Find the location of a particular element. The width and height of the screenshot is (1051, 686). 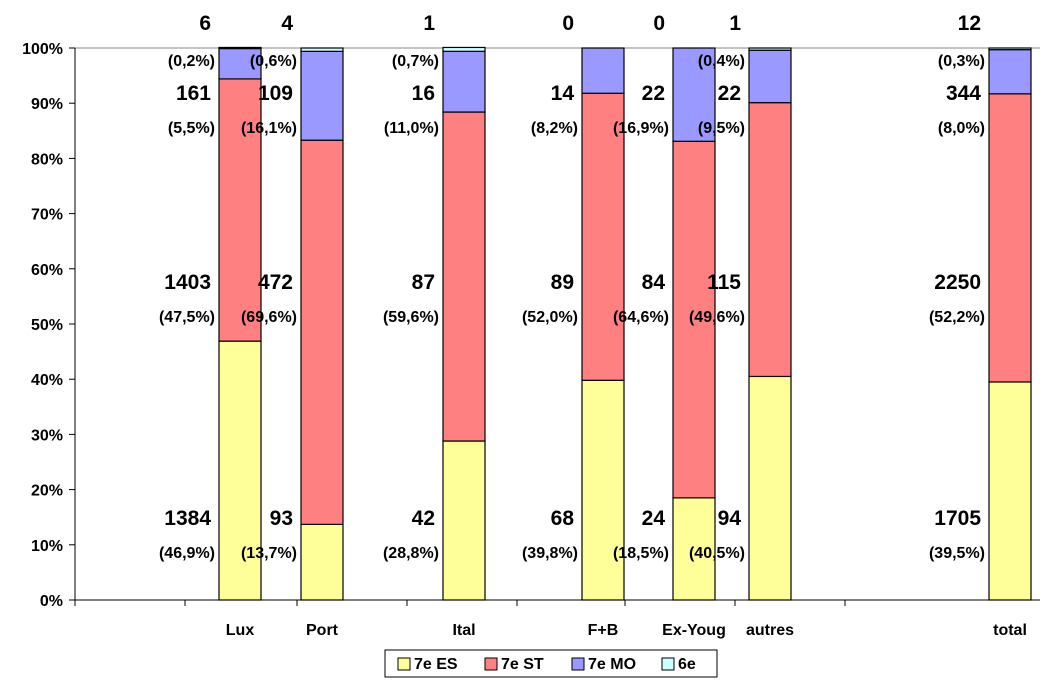

y-tick-label: 80% is located at coordinates (47, 159).